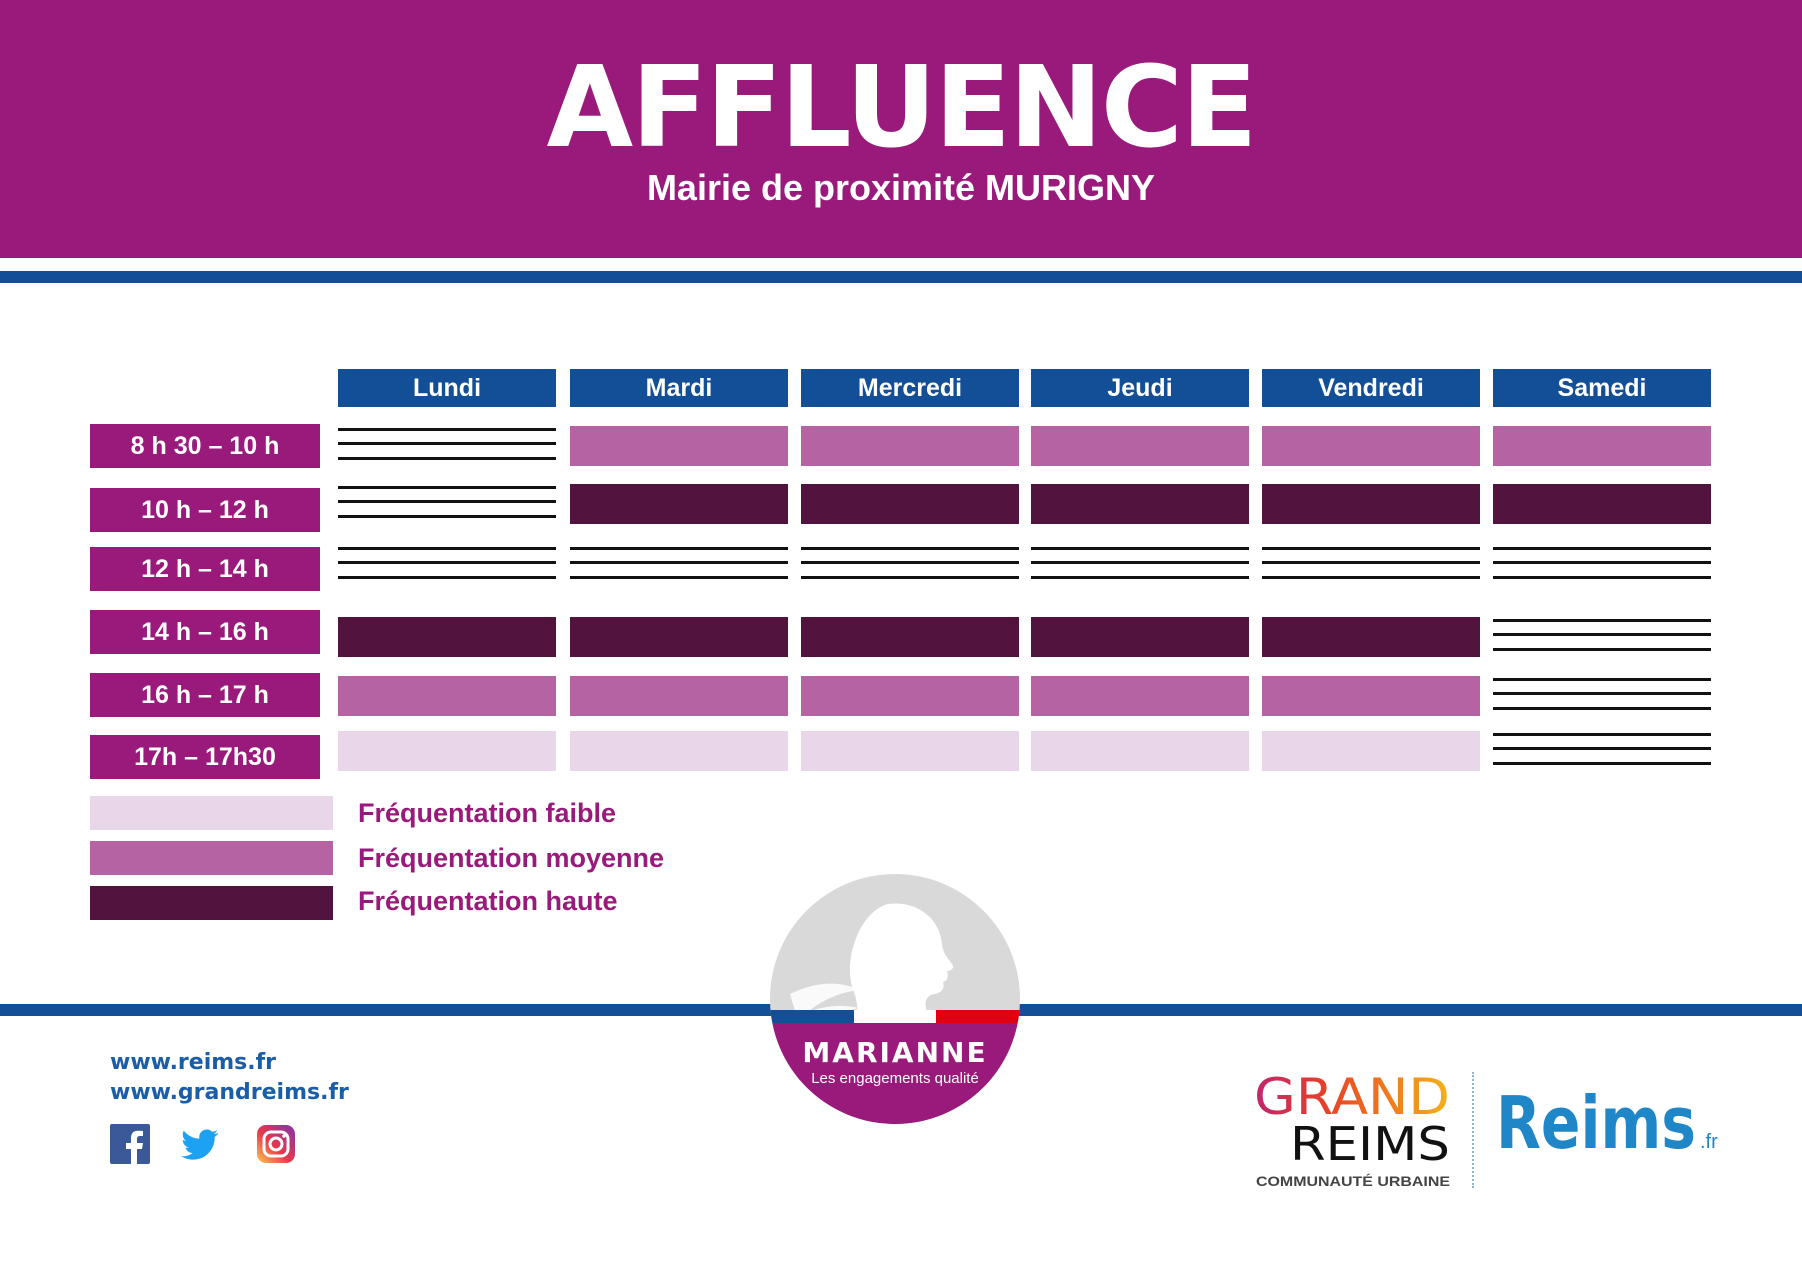  What do you see at coordinates (1709, 1142) in the screenshot?
I see `reims-suffix: .fr` at bounding box center [1709, 1142].